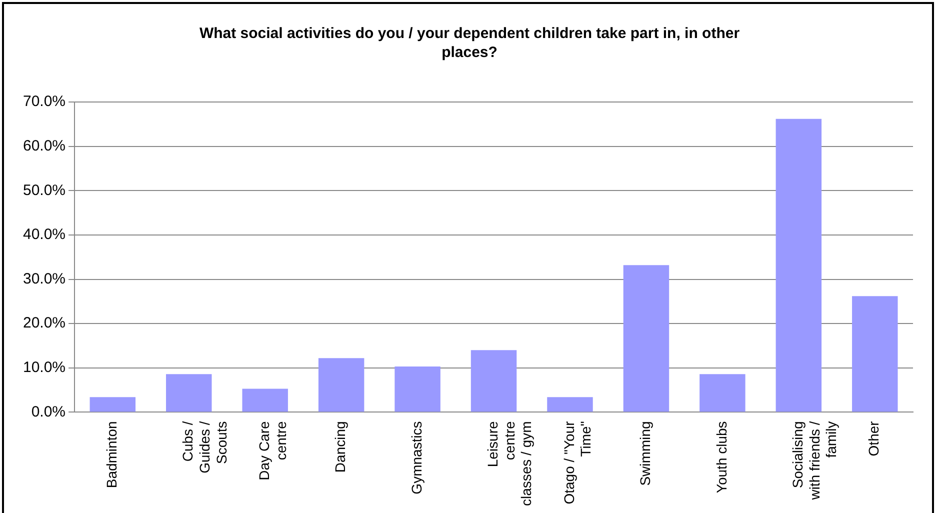 The image size is (939, 513). I want to click on x-tick-label: Other, so click(874, 438).